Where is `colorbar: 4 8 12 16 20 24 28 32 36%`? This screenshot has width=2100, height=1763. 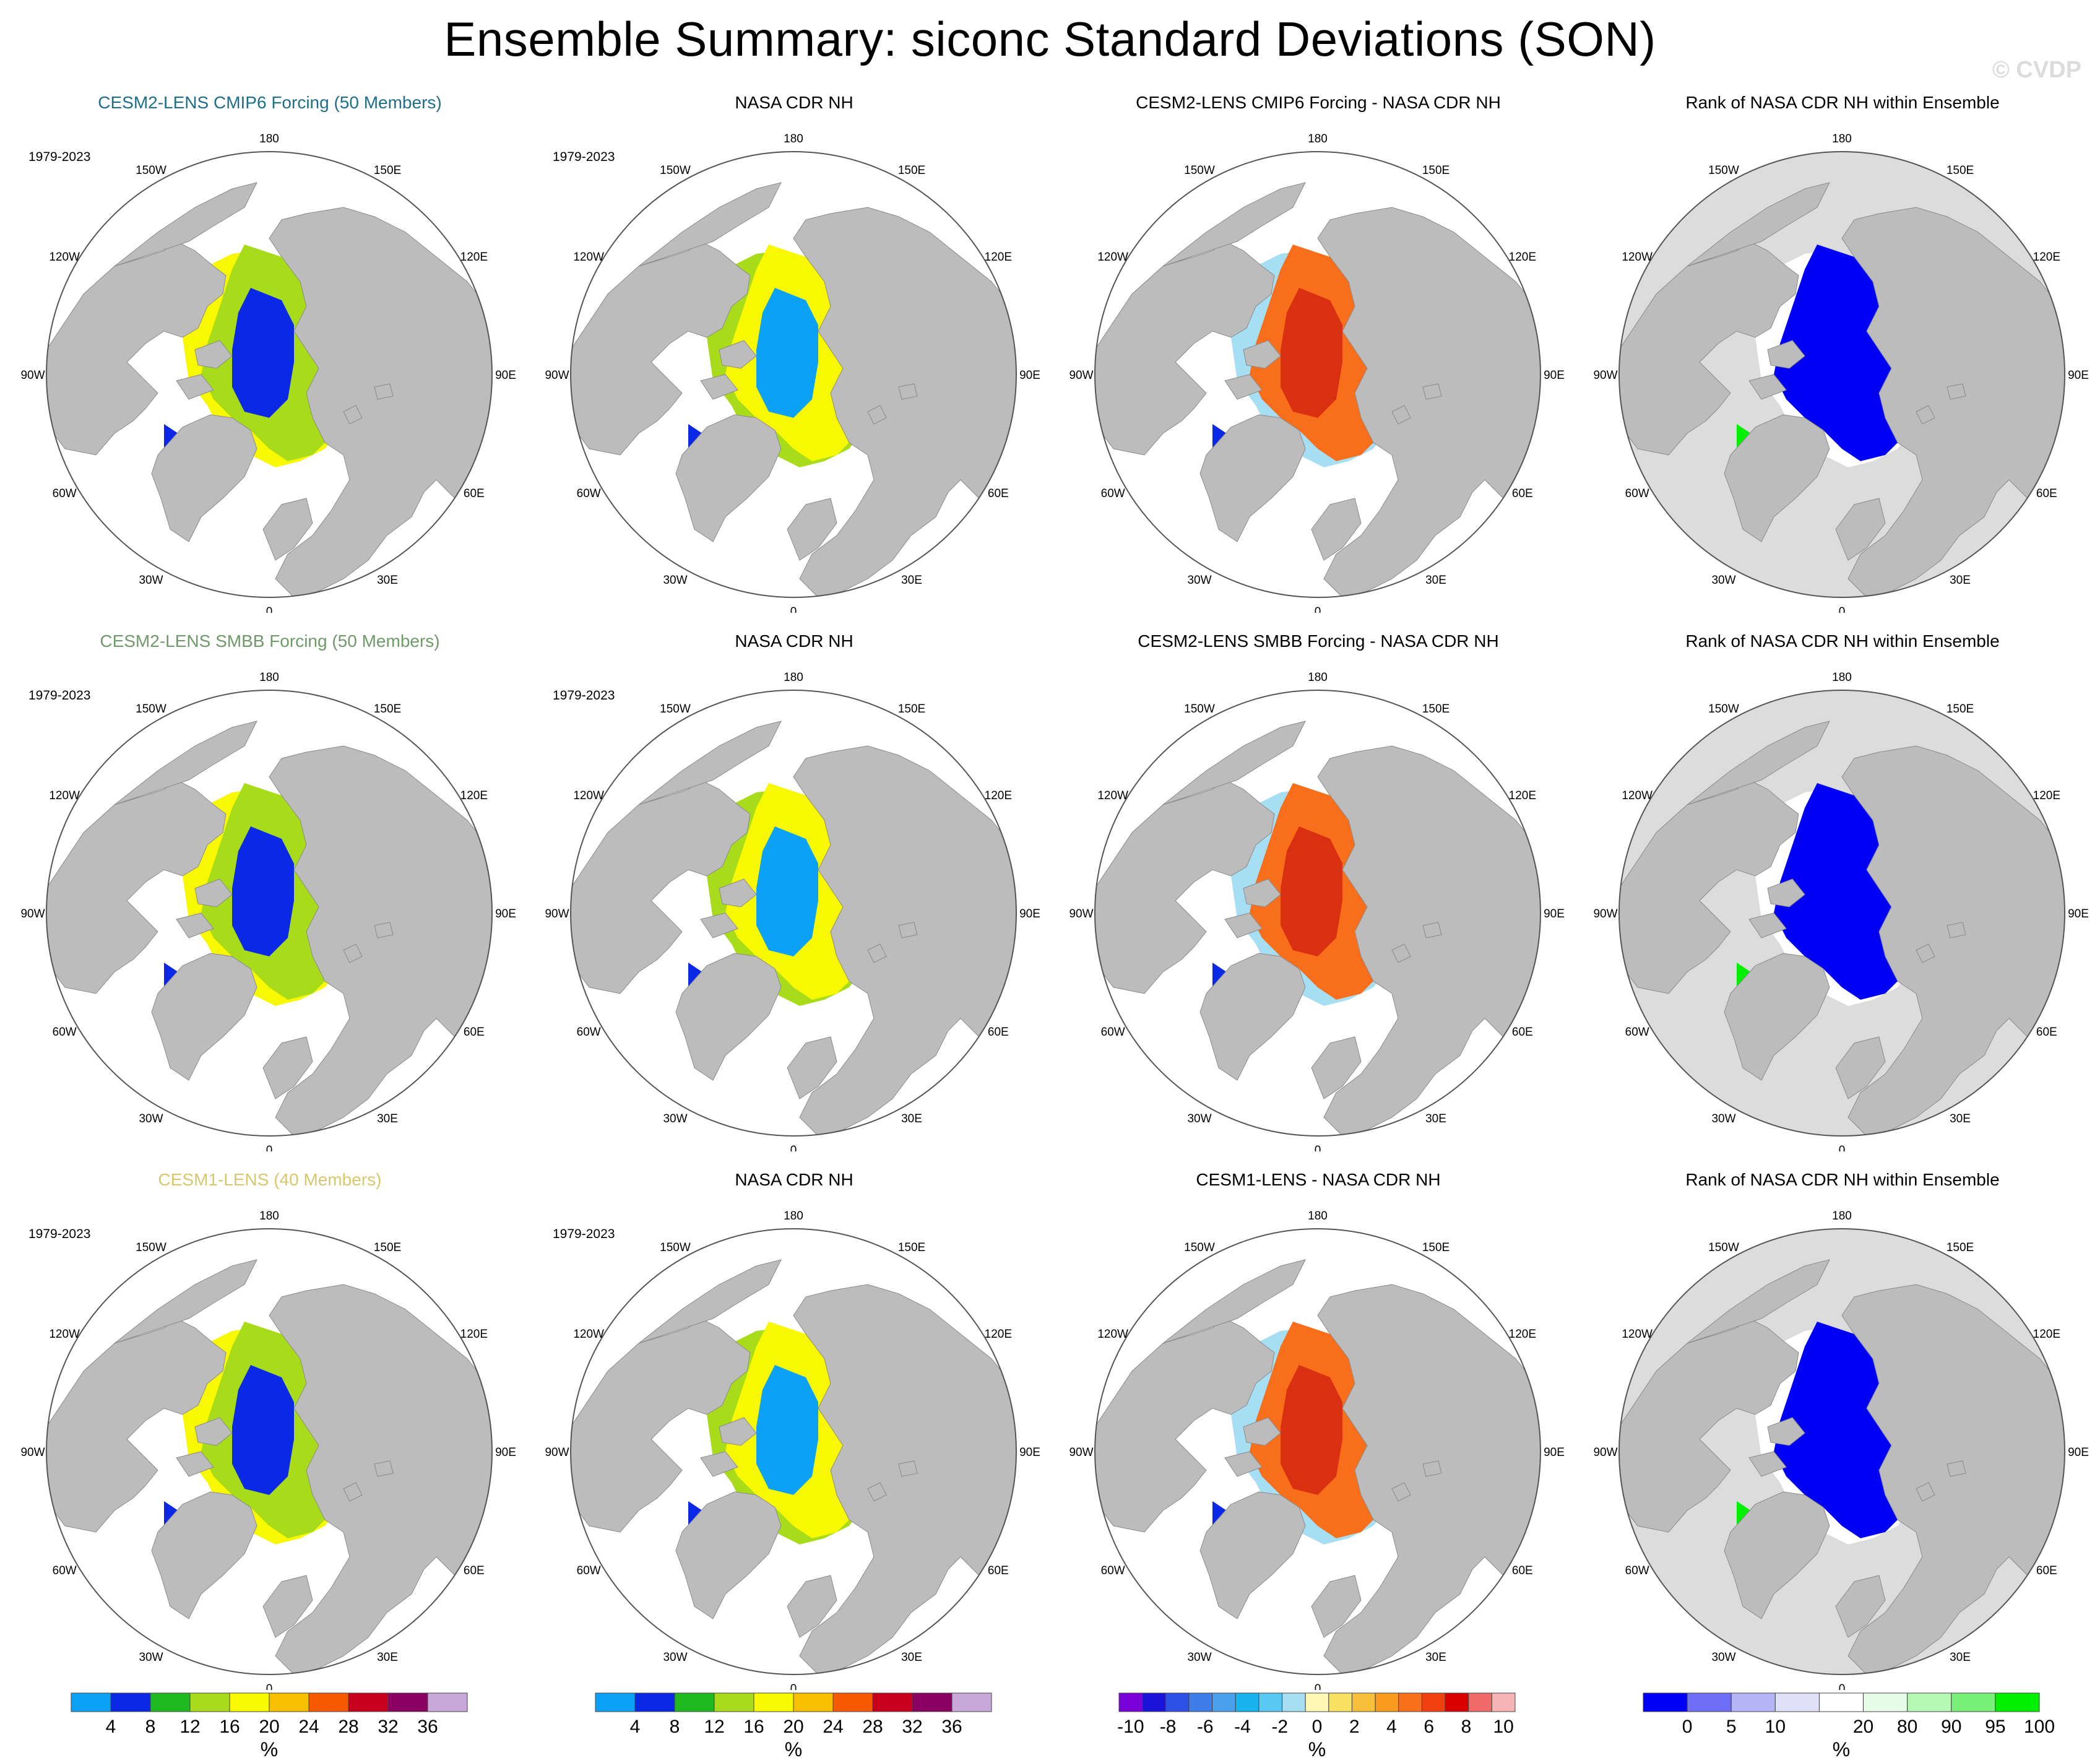
colorbar: 4 8 12 16 20 24 28 32 36% is located at coordinates (269, 1726).